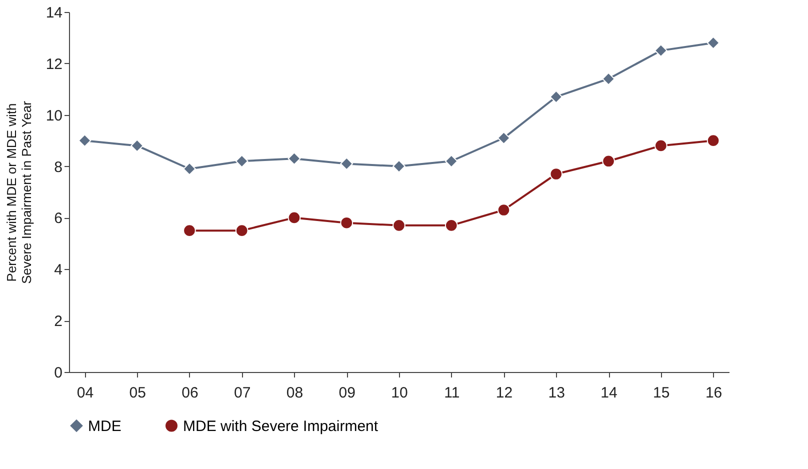  What do you see at coordinates (504, 393) in the screenshot?
I see `x-tick-label: 12` at bounding box center [504, 393].